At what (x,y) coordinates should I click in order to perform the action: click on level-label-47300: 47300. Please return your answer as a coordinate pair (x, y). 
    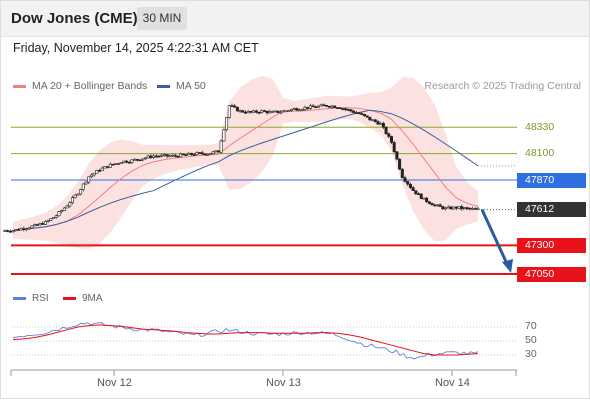
    Looking at the image, I should click on (551, 245).